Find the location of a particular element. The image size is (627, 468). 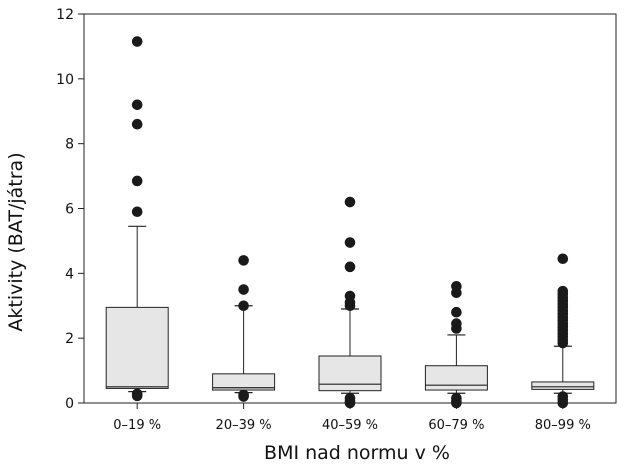

x-tick-label: 80–99 % is located at coordinates (563, 425).